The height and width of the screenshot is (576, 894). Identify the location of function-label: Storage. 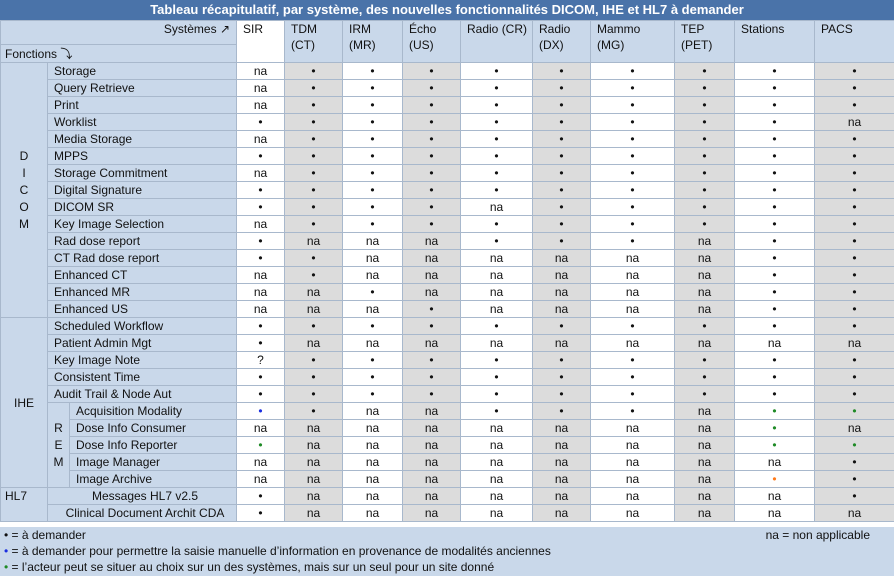
(142, 71).